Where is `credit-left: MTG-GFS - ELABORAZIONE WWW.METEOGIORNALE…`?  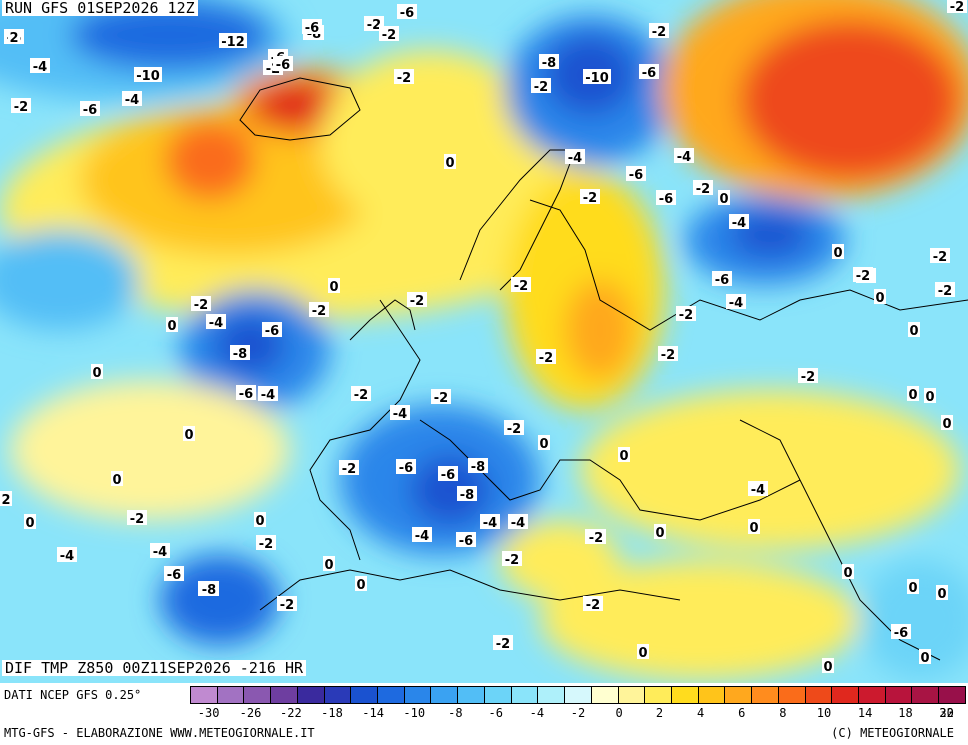
credit-left: MTG-GFS - ELABORAZIONE WWW.METEOGIORNALE… is located at coordinates (159, 733).